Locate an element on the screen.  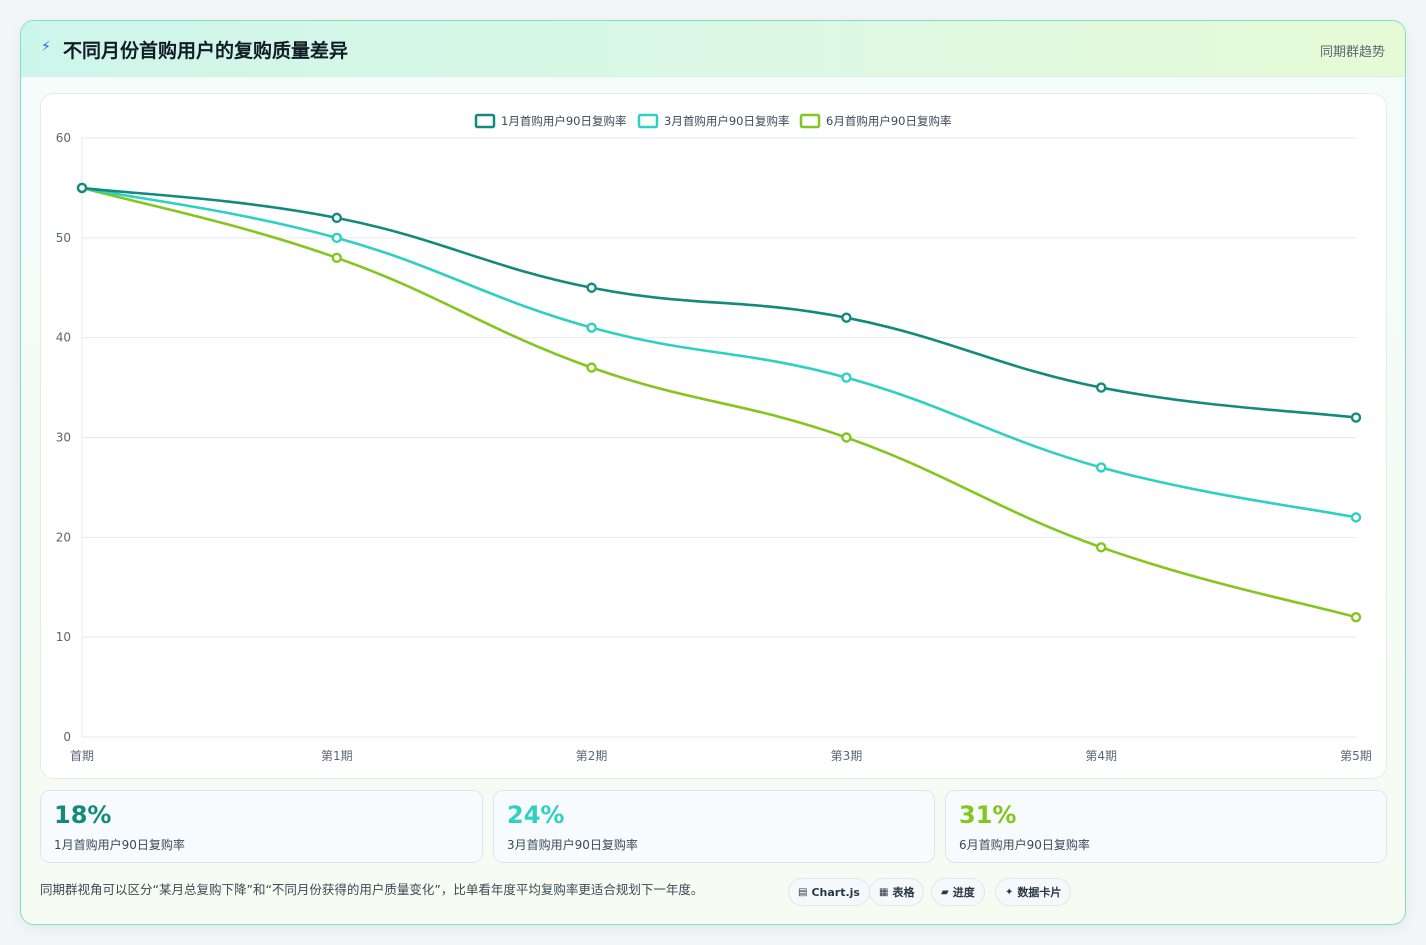
x-tick-label: 第1期 is located at coordinates (337, 756).